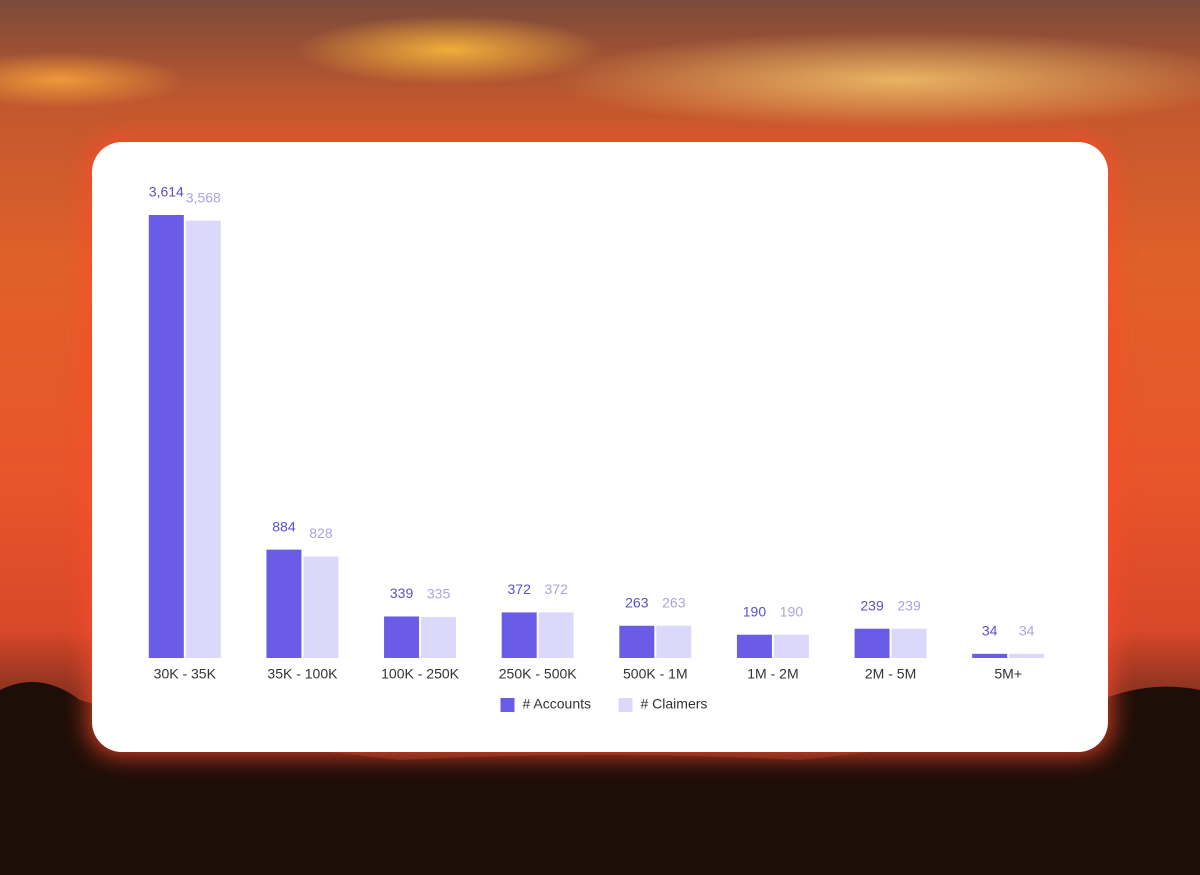 Image resolution: width=1200 pixels, height=875 pixels. I want to click on x-tick-label: 500K - 1M, so click(655, 674).